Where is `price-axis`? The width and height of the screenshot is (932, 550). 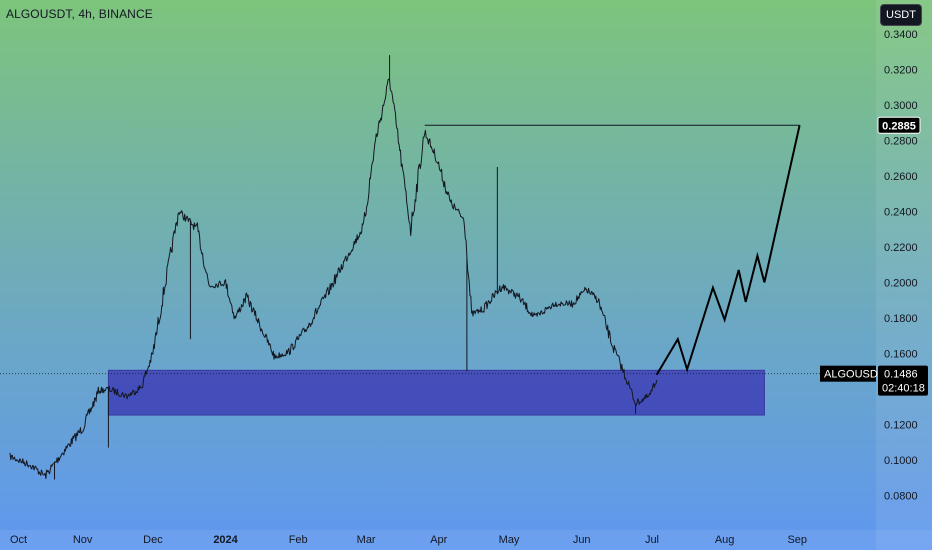 price-axis is located at coordinates (904, 275).